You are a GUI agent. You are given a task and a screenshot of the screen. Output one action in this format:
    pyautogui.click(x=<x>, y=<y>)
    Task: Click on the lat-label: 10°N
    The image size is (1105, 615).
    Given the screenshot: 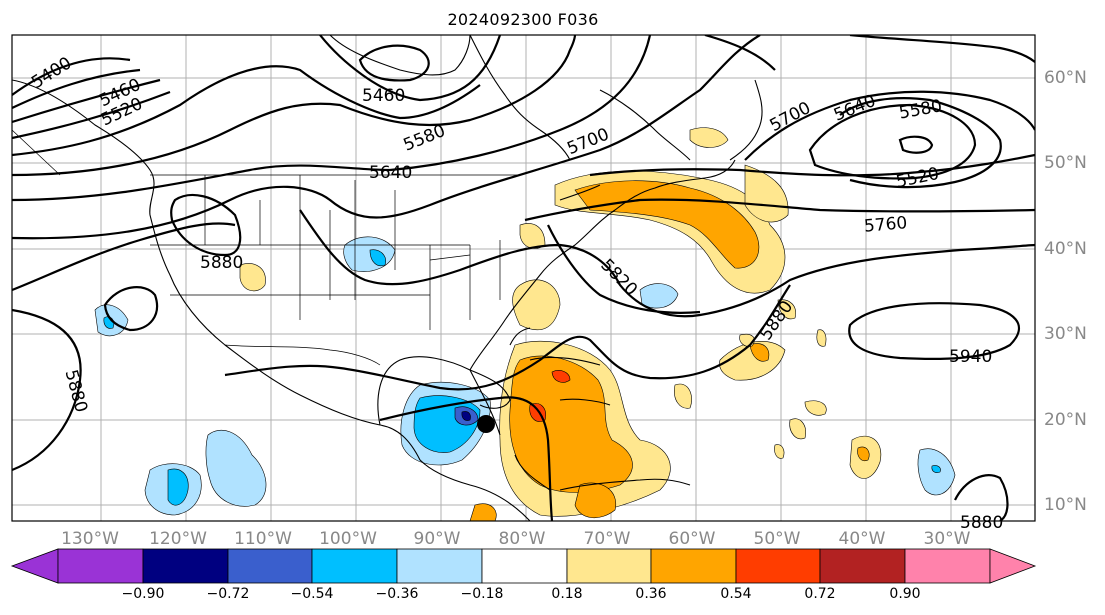 What is the action you would take?
    pyautogui.click(x=1065, y=505)
    